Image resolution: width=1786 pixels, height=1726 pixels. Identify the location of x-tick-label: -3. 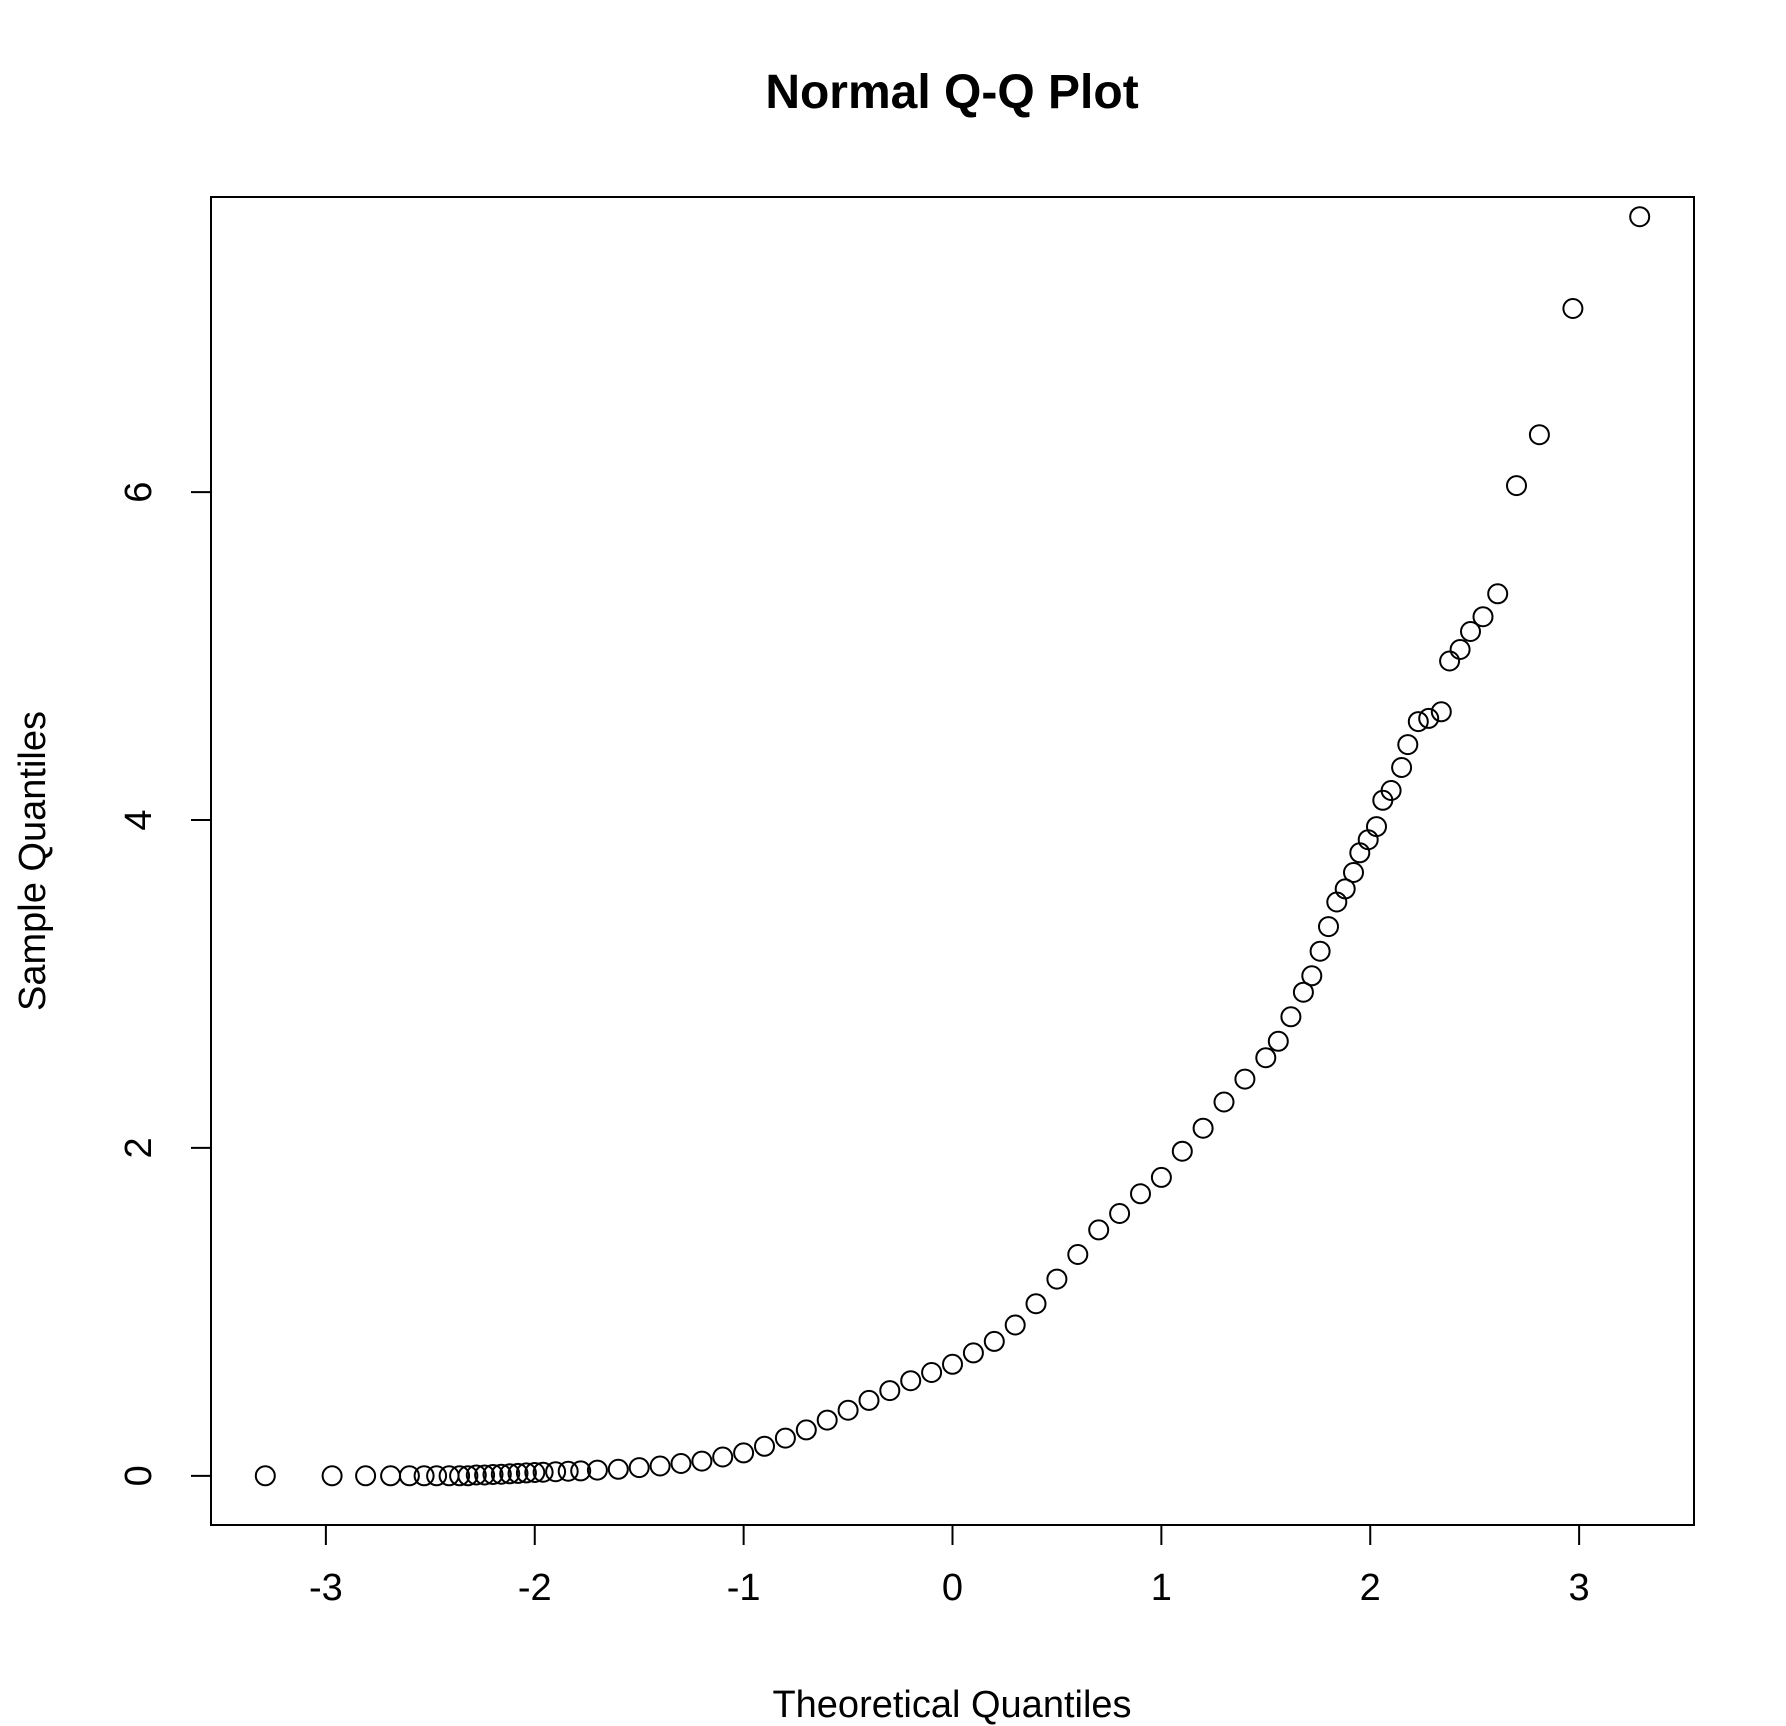
(326, 1588).